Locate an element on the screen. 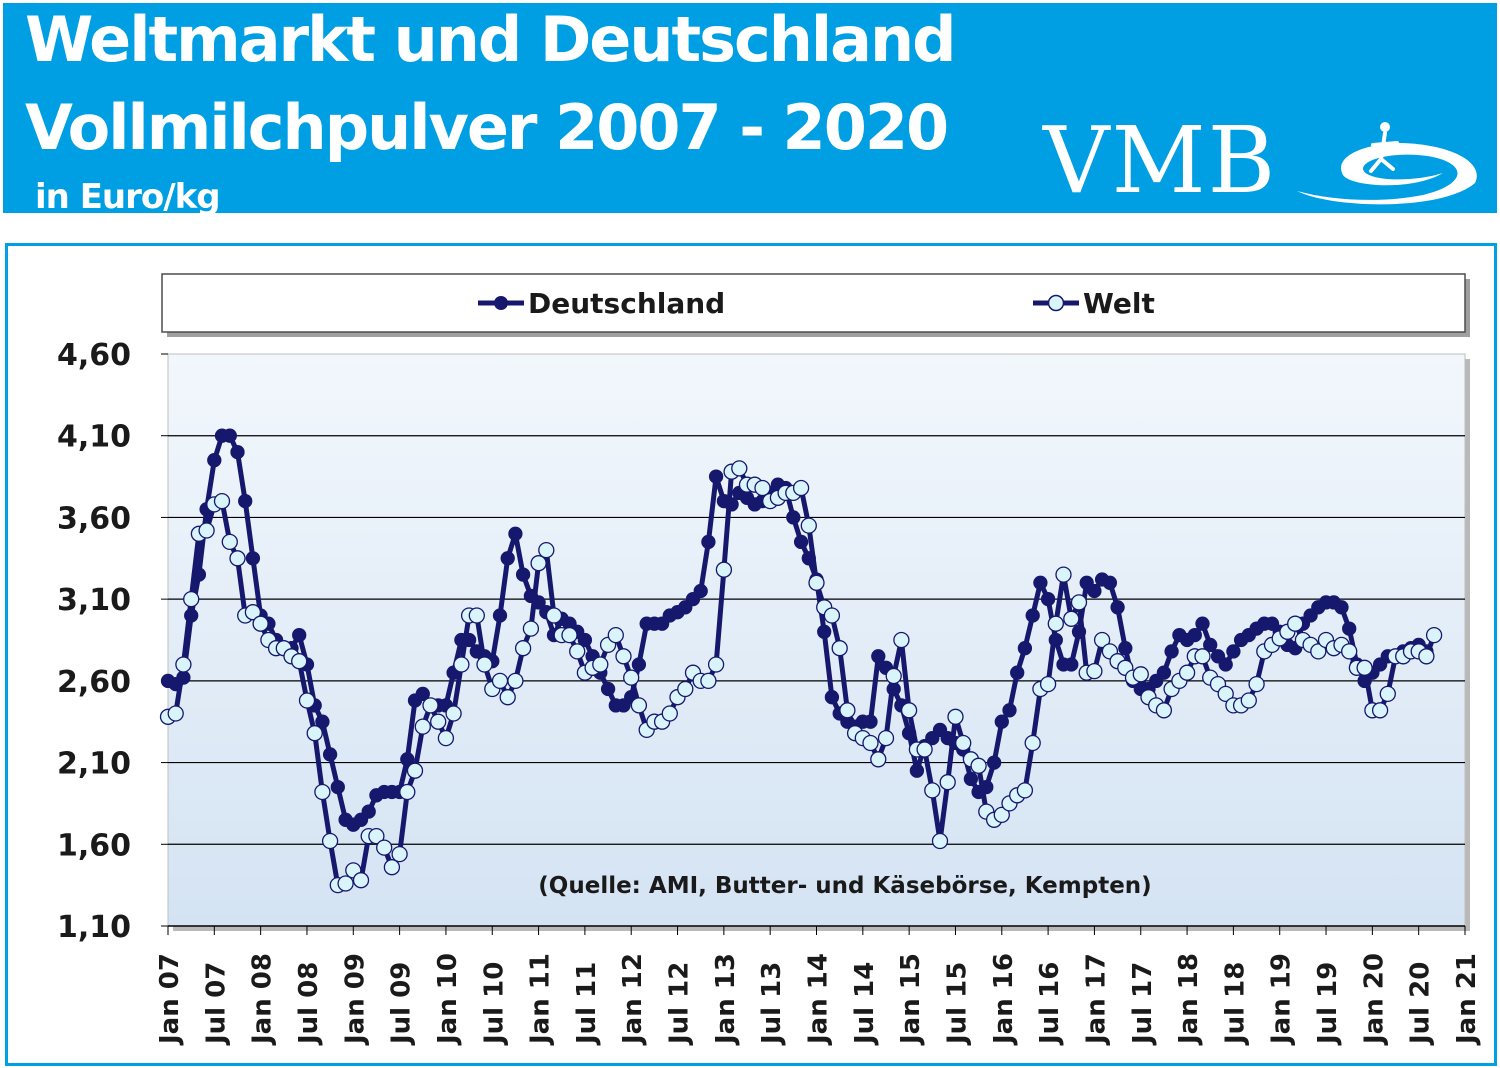  x-tick-label: Jul 17 is located at coordinates (1143, 1004).